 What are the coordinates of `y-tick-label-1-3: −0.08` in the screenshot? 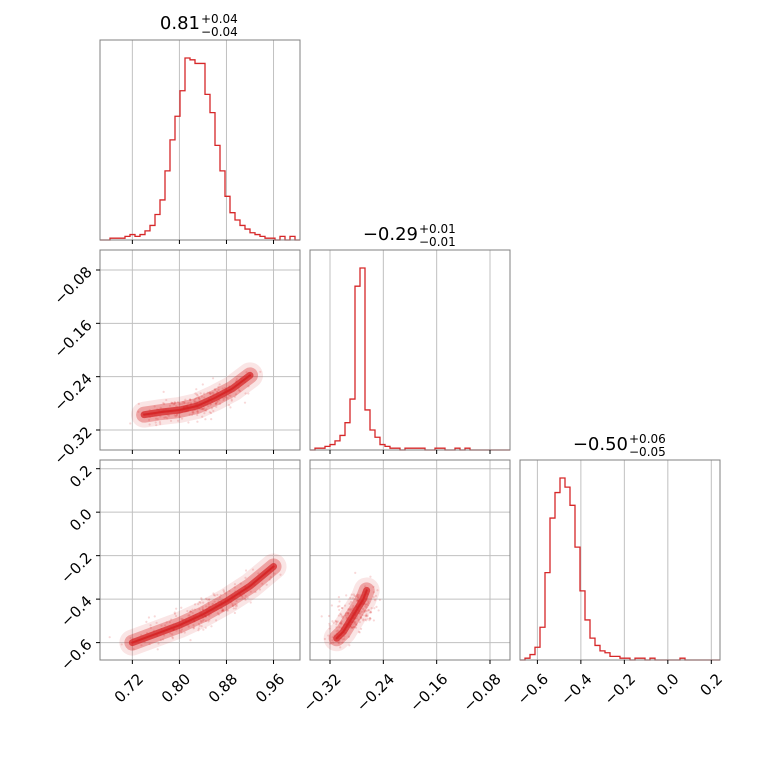 It's located at (72, 285).